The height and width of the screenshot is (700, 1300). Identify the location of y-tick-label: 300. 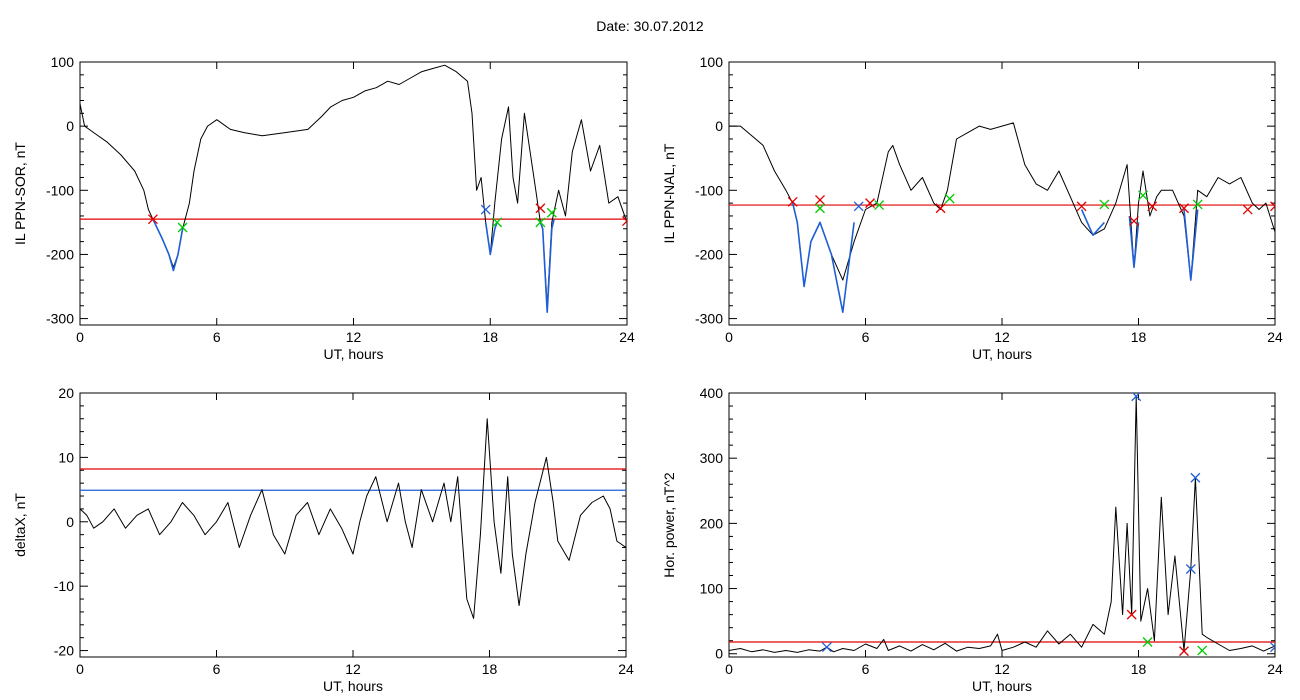
(712, 458).